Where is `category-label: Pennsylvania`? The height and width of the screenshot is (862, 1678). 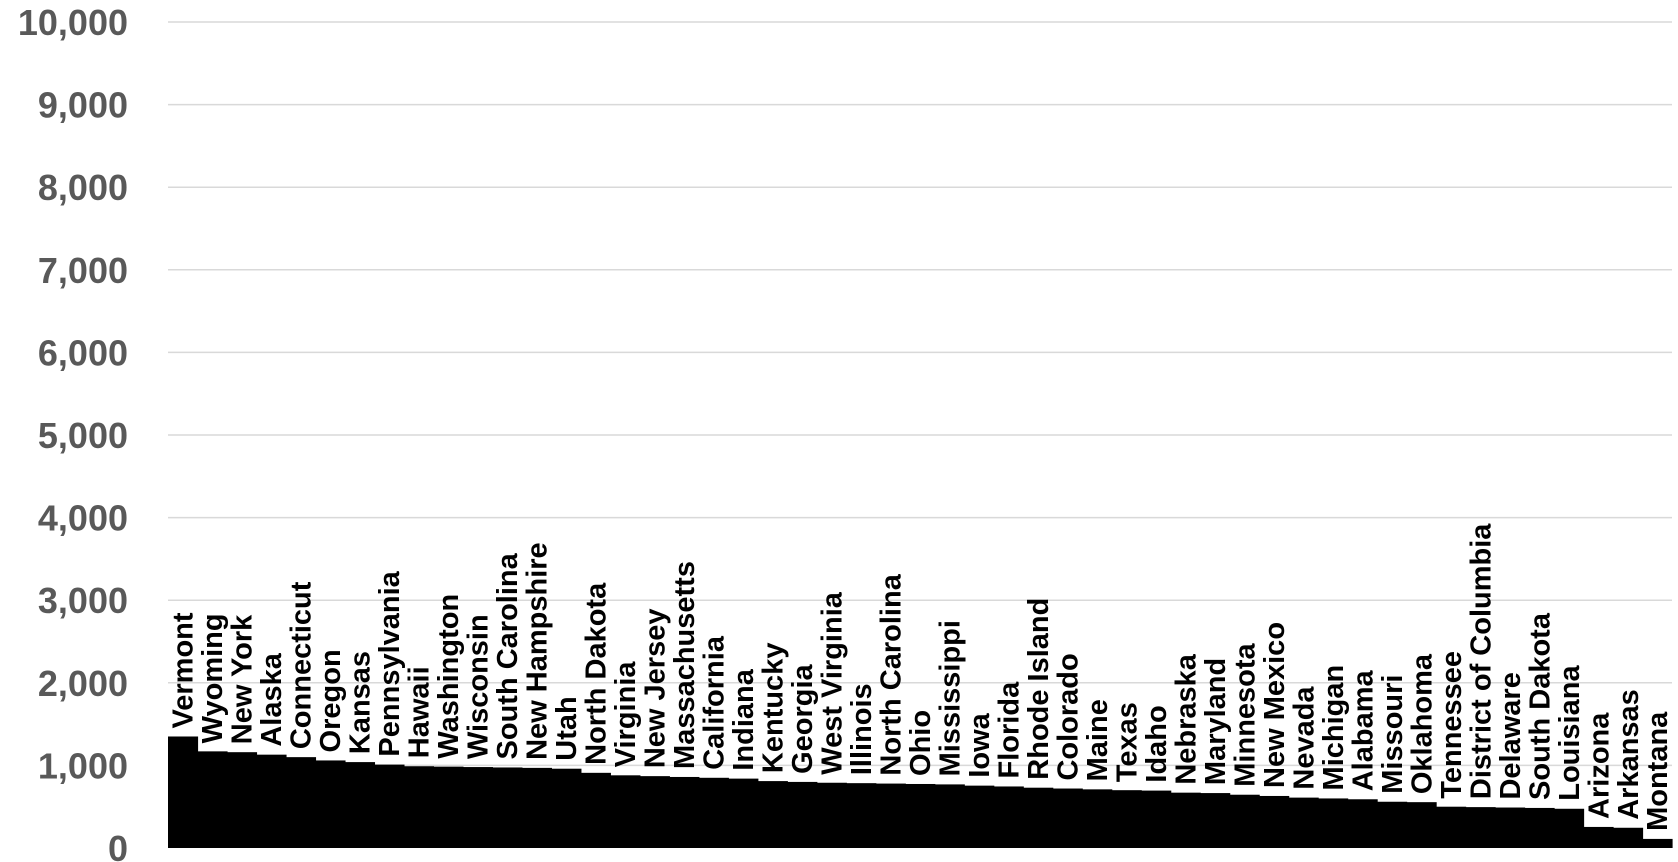
category-label: Pennsylvania is located at coordinates (390, 663).